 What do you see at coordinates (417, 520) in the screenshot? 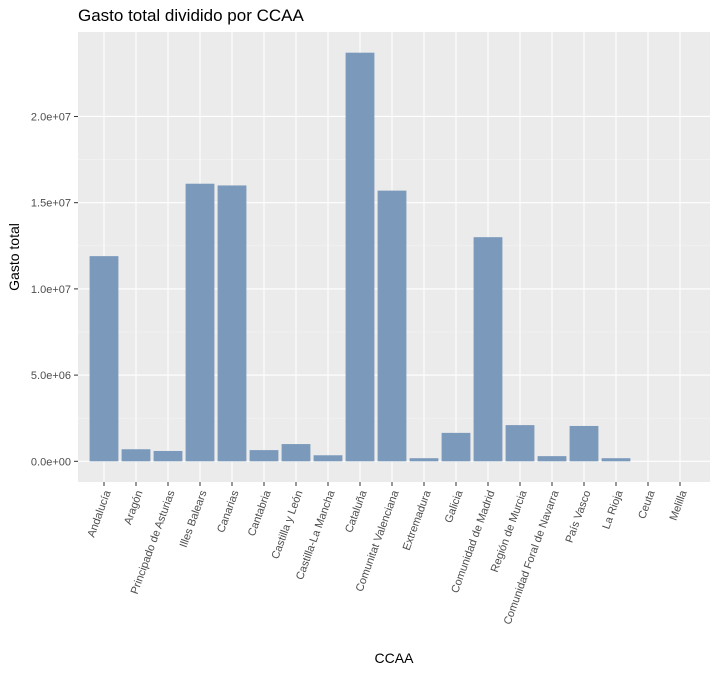
I see `x-tick-label: Extremadura` at bounding box center [417, 520].